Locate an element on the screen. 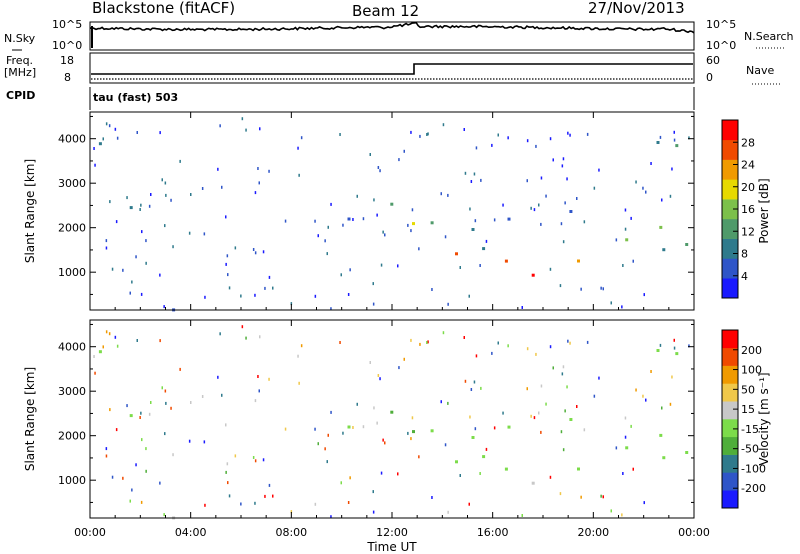 This screenshot has height=554, width=800. colorbar-tick-label: 15 is located at coordinates (748, 409).